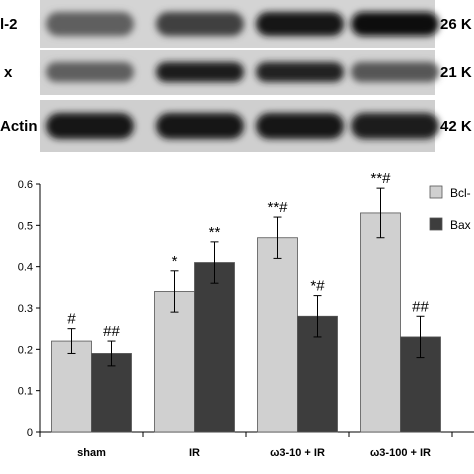 Image resolution: width=474 pixels, height=474 pixels. Describe the element at coordinates (194, 453) in the screenshot. I see `x-tick-label: IR` at that location.